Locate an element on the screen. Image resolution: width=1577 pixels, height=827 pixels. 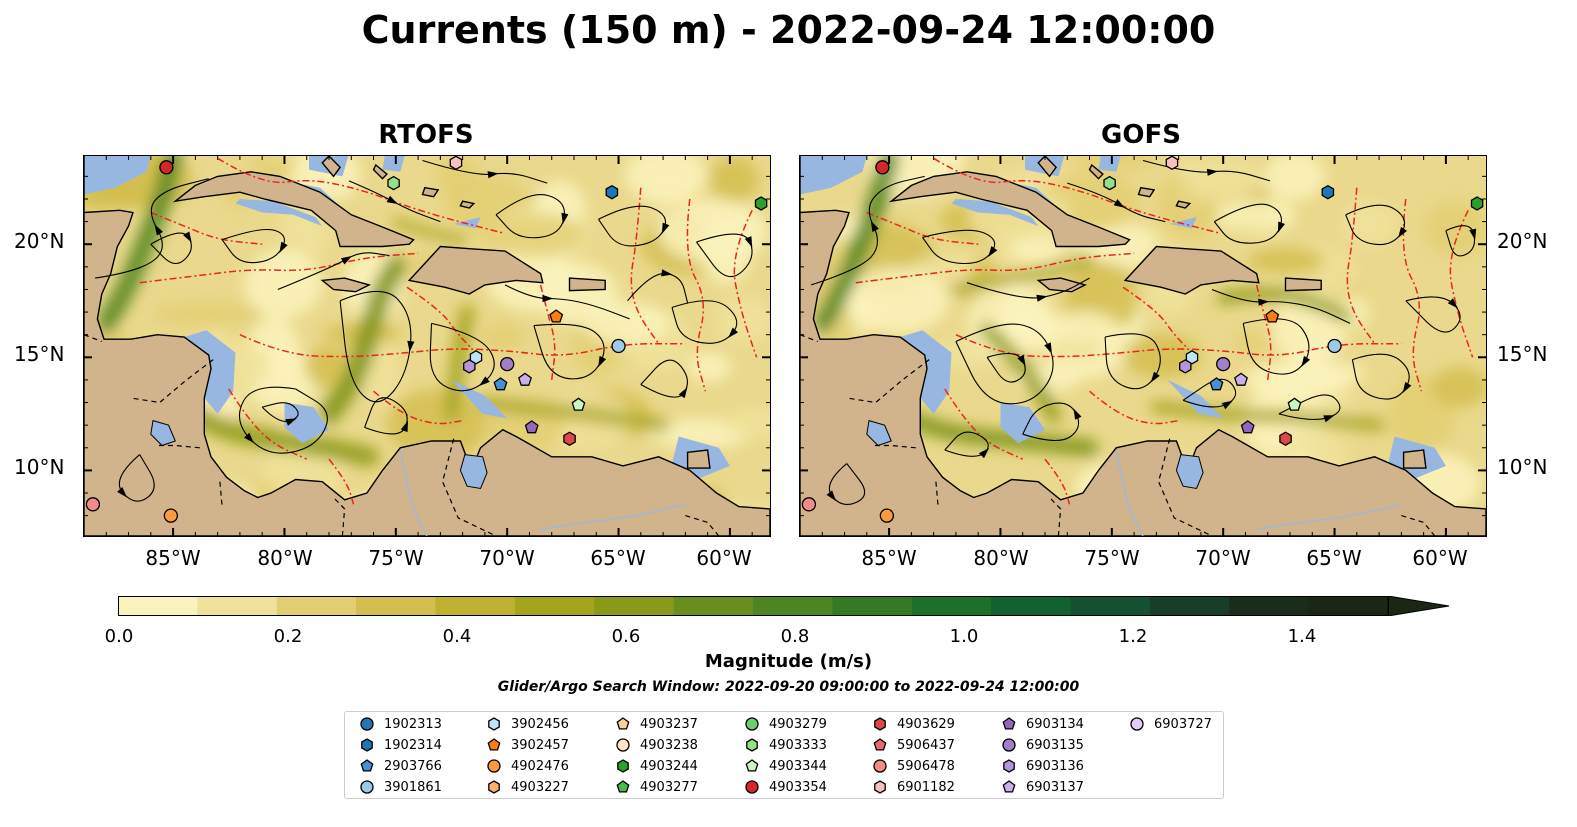
lat-tick-left: 20°N is located at coordinates (39, 241).